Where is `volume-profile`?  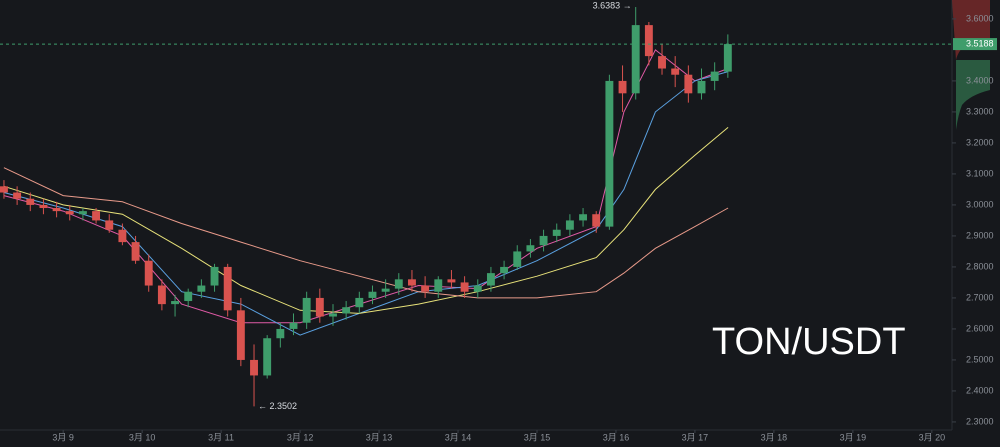 volume-profile is located at coordinates (973, 95).